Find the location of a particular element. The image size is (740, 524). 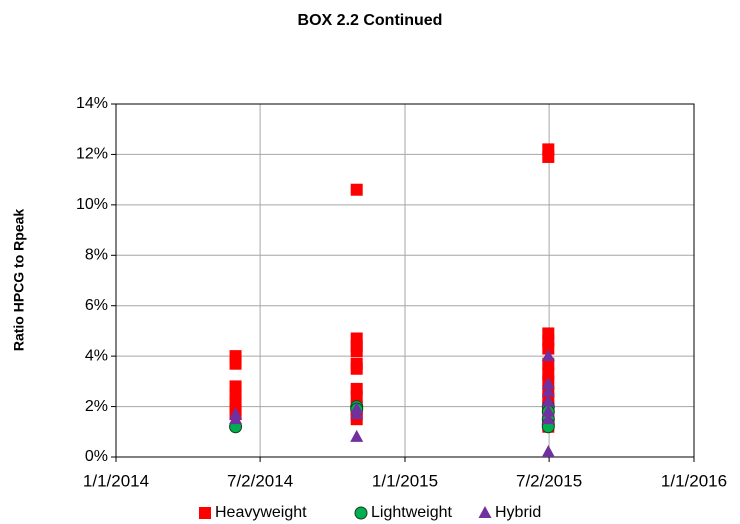

x-tick-label: 7/2/2015 is located at coordinates (549, 480).